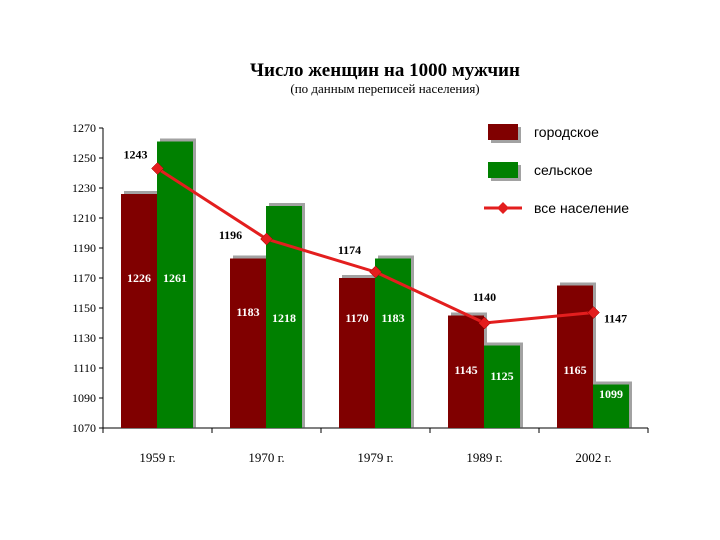 This screenshot has height=540, width=720. I want to click on legend: городское сельское все население, so click(556, 170).